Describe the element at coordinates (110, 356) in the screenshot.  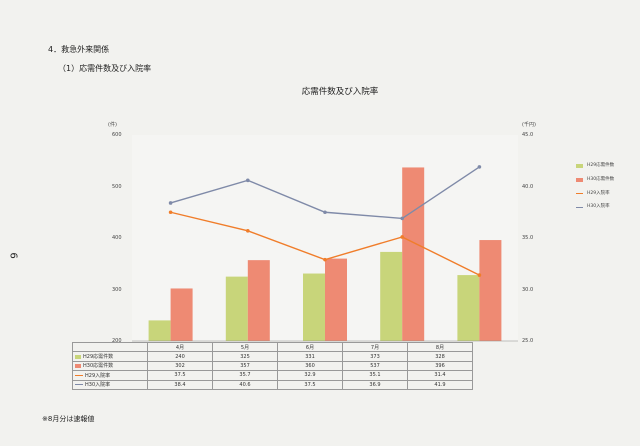
I see `table-row-label: H29応需件数` at that location.